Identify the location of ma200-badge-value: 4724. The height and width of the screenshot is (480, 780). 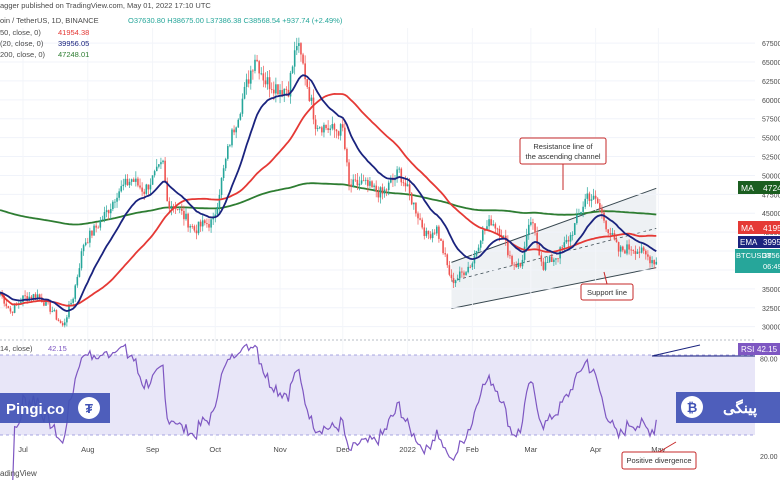
(771, 188).